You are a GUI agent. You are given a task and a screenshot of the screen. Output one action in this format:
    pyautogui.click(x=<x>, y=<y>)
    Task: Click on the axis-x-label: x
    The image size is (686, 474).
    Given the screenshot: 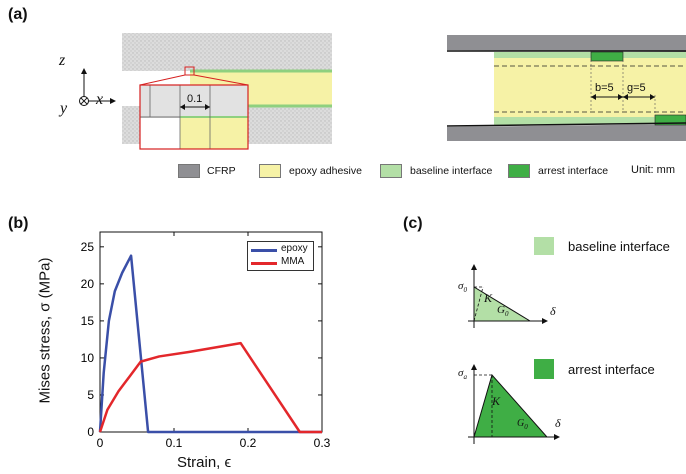 What is the action you would take?
    pyautogui.click(x=100, y=99)
    